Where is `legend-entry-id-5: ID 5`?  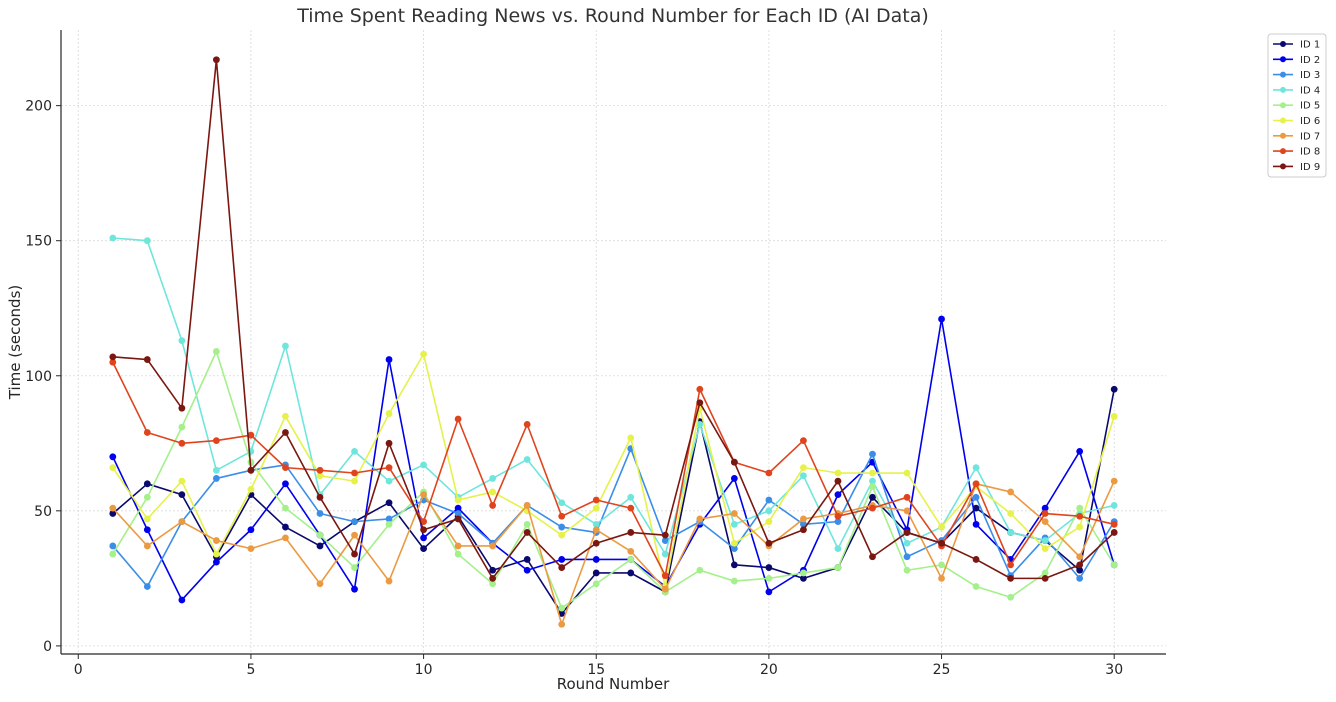
legend-entry-id-5: ID 5 is located at coordinates (1296, 106).